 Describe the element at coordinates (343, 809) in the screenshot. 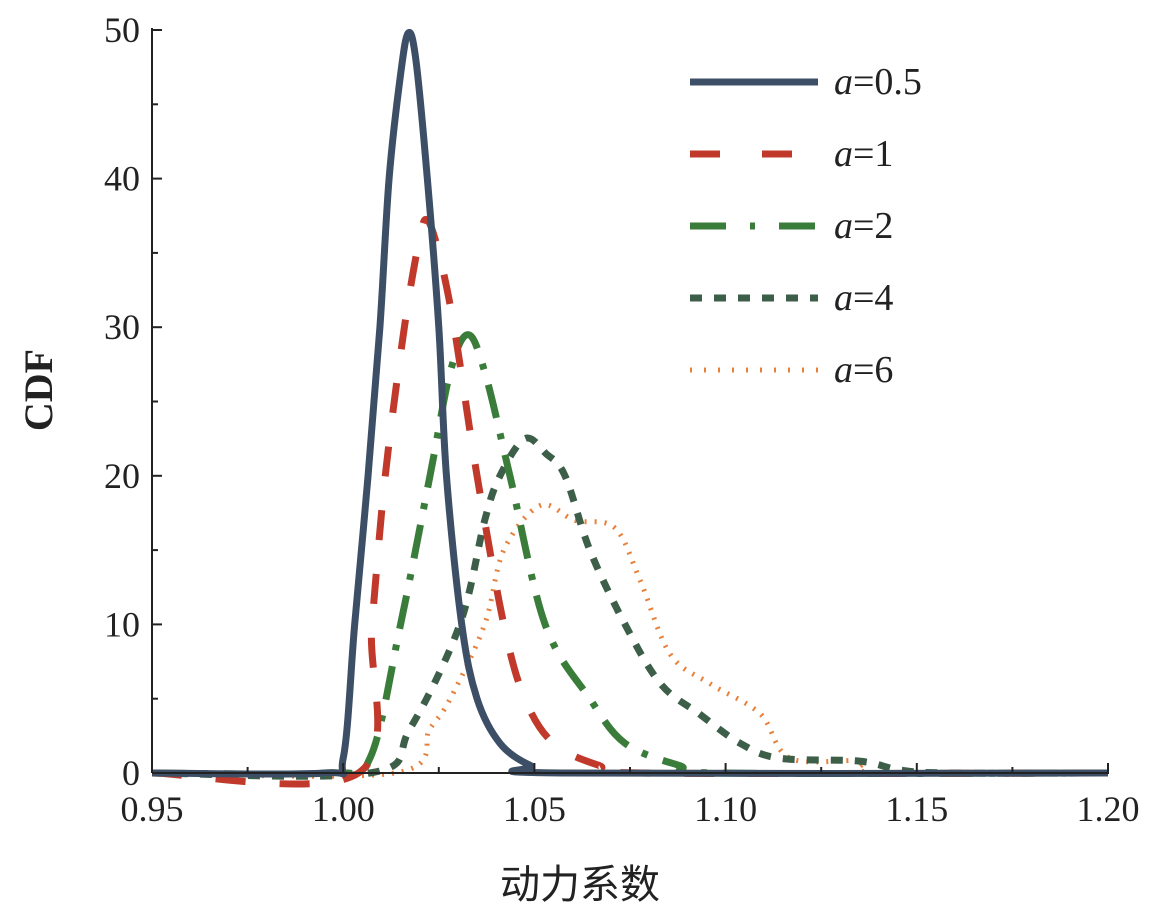

I see `x-tick-label: 1.00` at that location.